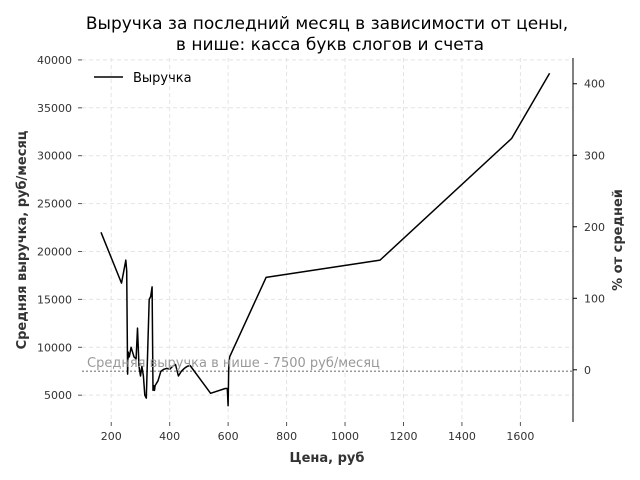 Image resolution: width=640 pixels, height=480 pixels. I want to click on legend: Выручка, so click(143, 78).